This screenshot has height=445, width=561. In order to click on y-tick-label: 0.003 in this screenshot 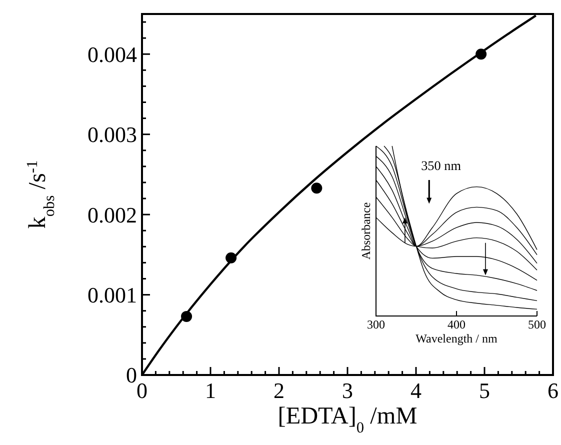, I will do `click(112, 135)`.